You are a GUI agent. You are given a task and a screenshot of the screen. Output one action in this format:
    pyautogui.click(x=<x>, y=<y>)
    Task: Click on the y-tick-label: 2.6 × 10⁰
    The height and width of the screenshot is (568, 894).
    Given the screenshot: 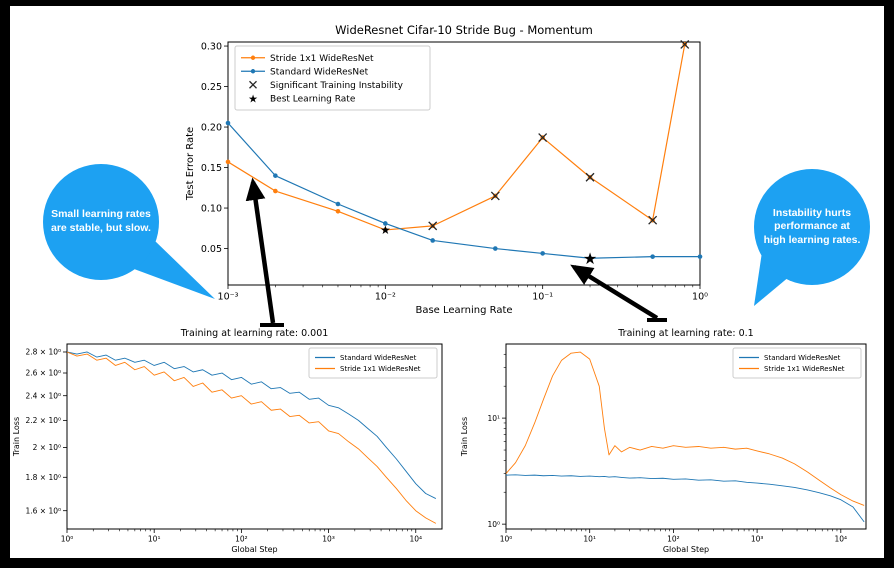 What is the action you would take?
    pyautogui.click(x=43, y=373)
    